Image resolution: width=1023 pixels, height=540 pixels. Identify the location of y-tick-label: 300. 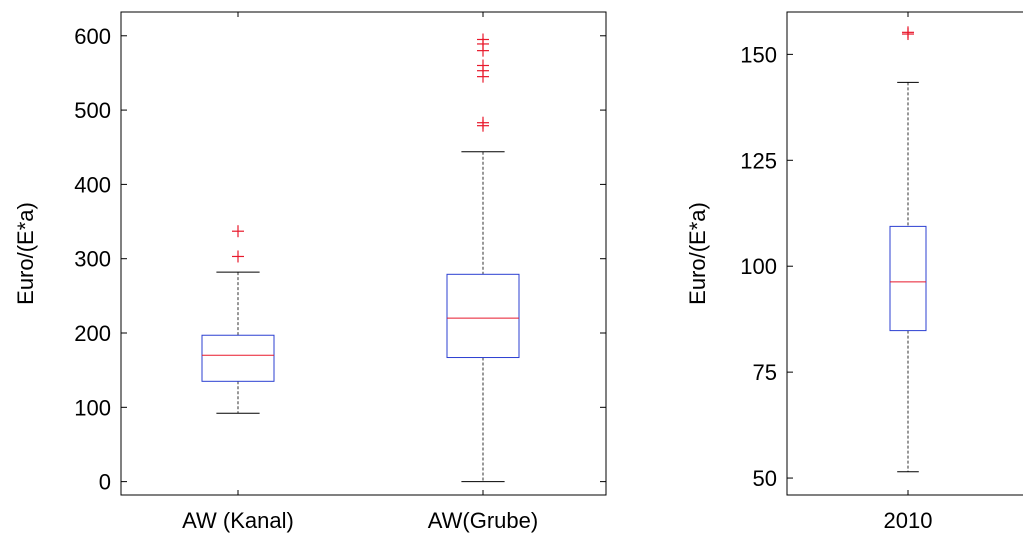
(92, 259).